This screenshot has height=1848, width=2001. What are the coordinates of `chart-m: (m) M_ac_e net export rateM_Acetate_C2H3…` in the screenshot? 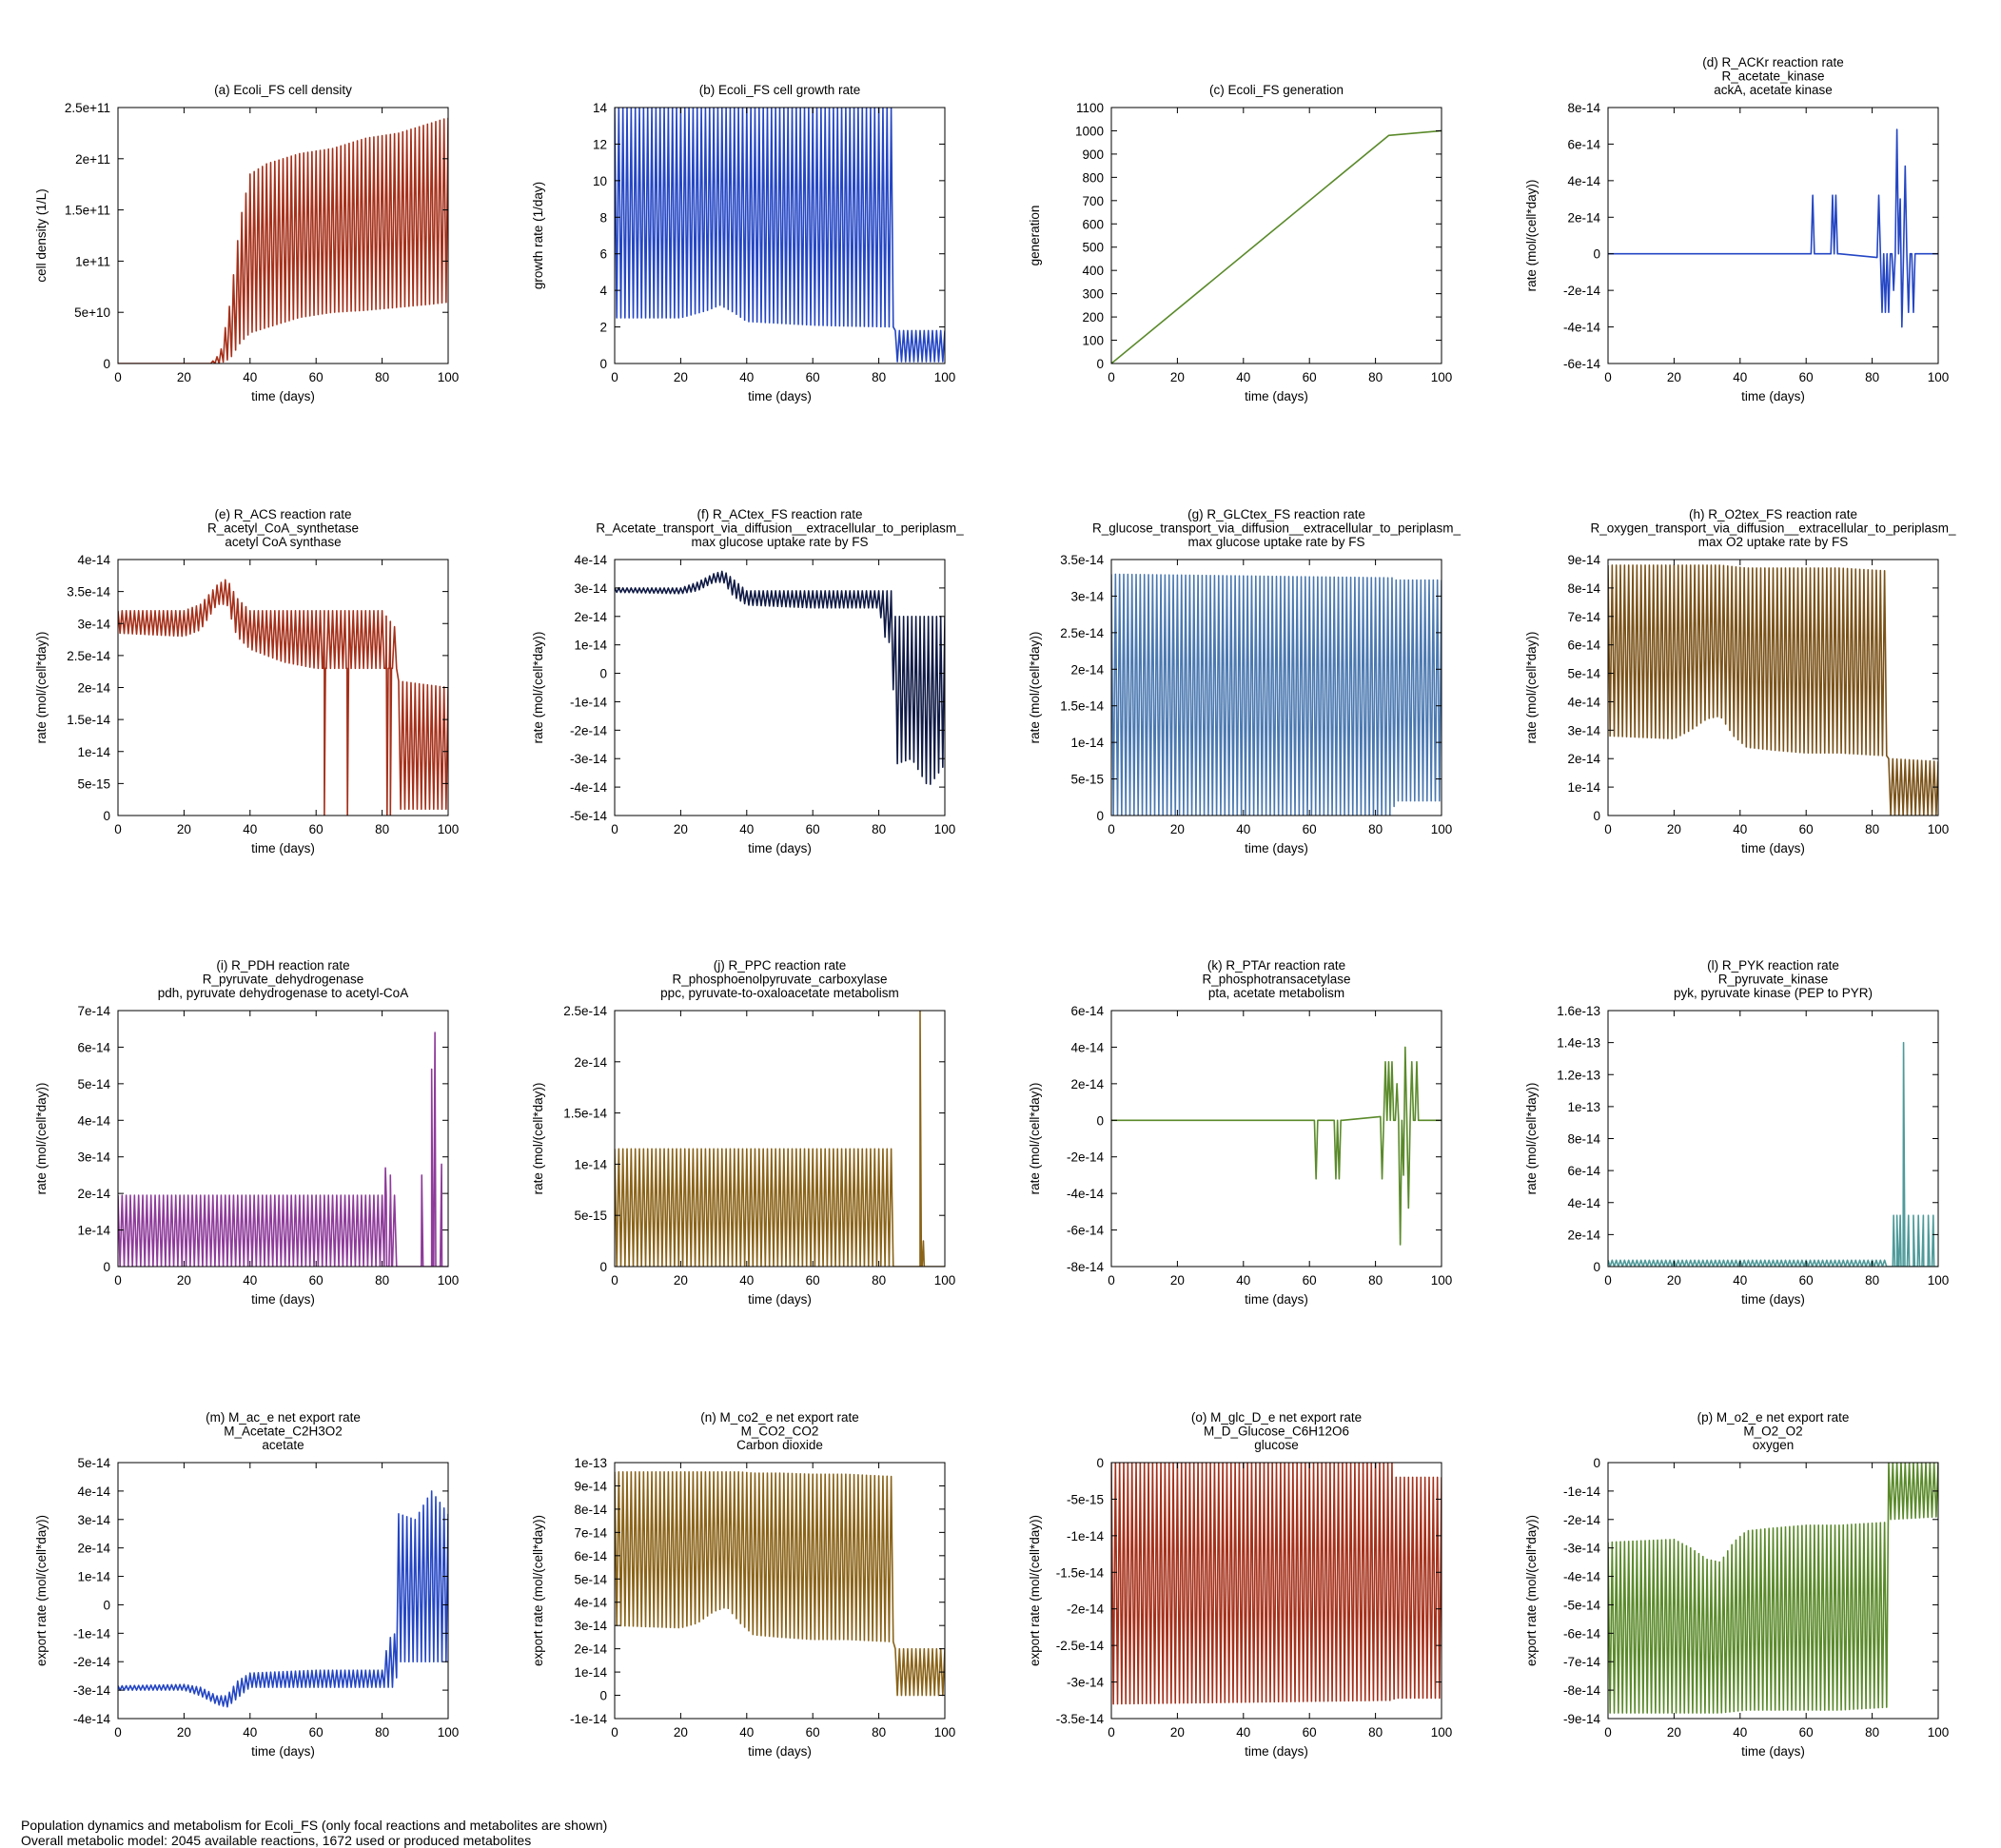 It's located at (246, 1584).